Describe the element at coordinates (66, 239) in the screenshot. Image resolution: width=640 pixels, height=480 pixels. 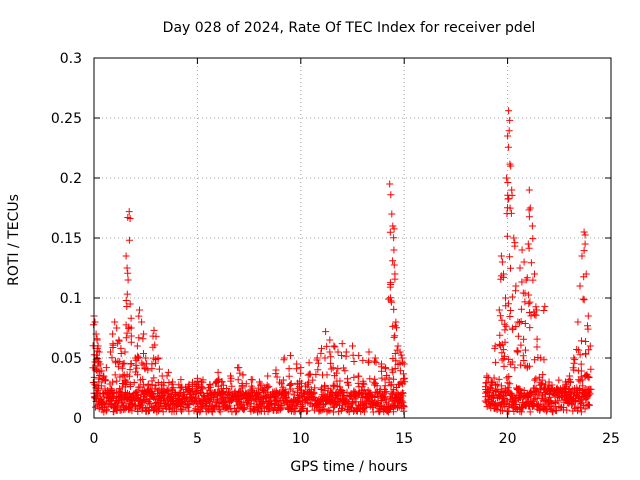
I see `y-tick-label: 0.15` at that location.